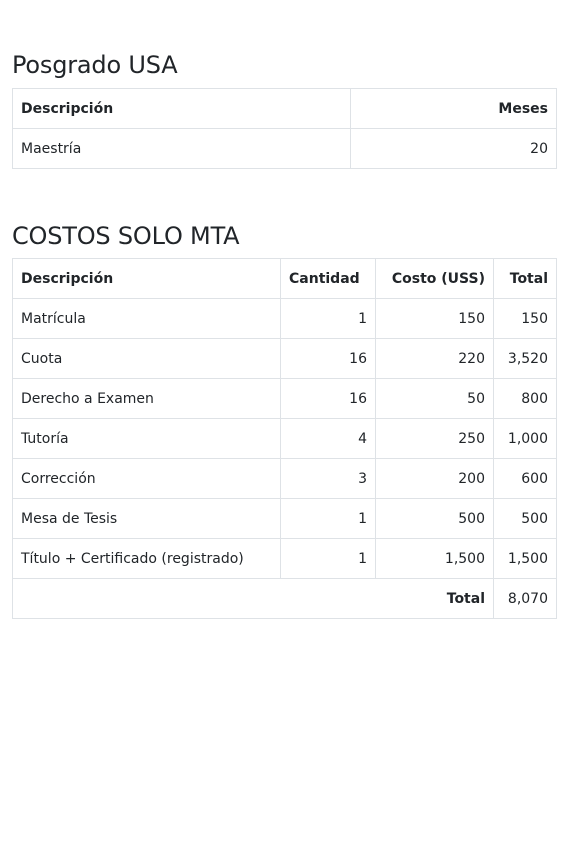 Image resolution: width=568 pixels, height=865 pixels. What do you see at coordinates (434, 358) in the screenshot?
I see `cell-costo: 220` at bounding box center [434, 358].